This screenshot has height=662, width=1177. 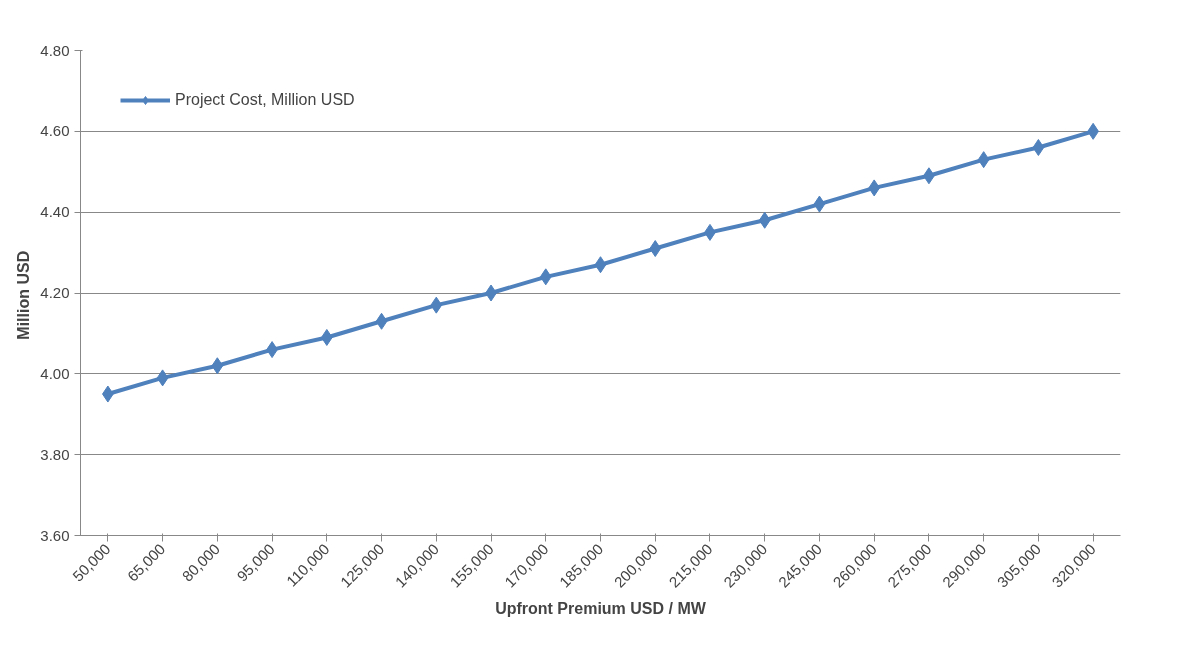 What do you see at coordinates (601, 608) in the screenshot?
I see `x-axis-title: Upfront Premium USD / MW` at bounding box center [601, 608].